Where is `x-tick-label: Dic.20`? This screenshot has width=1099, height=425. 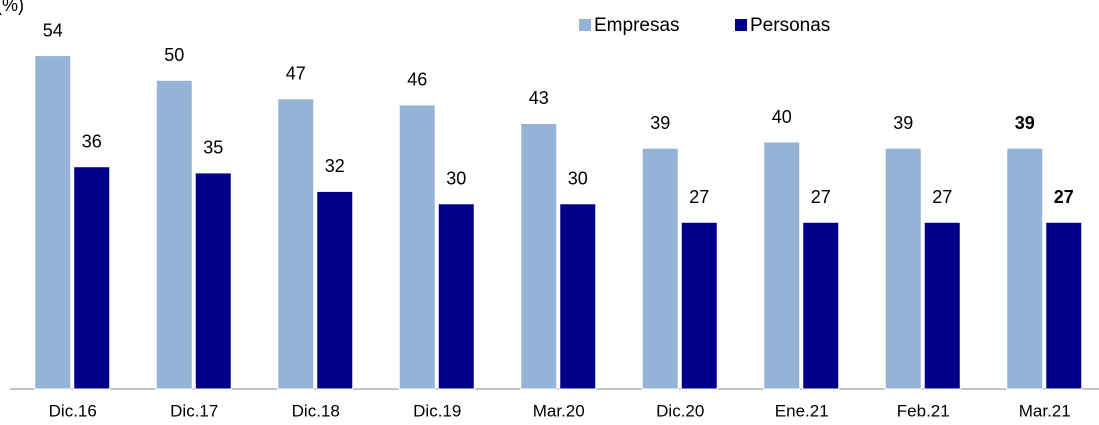 x-tick-label: Dic.20 is located at coordinates (680, 410).